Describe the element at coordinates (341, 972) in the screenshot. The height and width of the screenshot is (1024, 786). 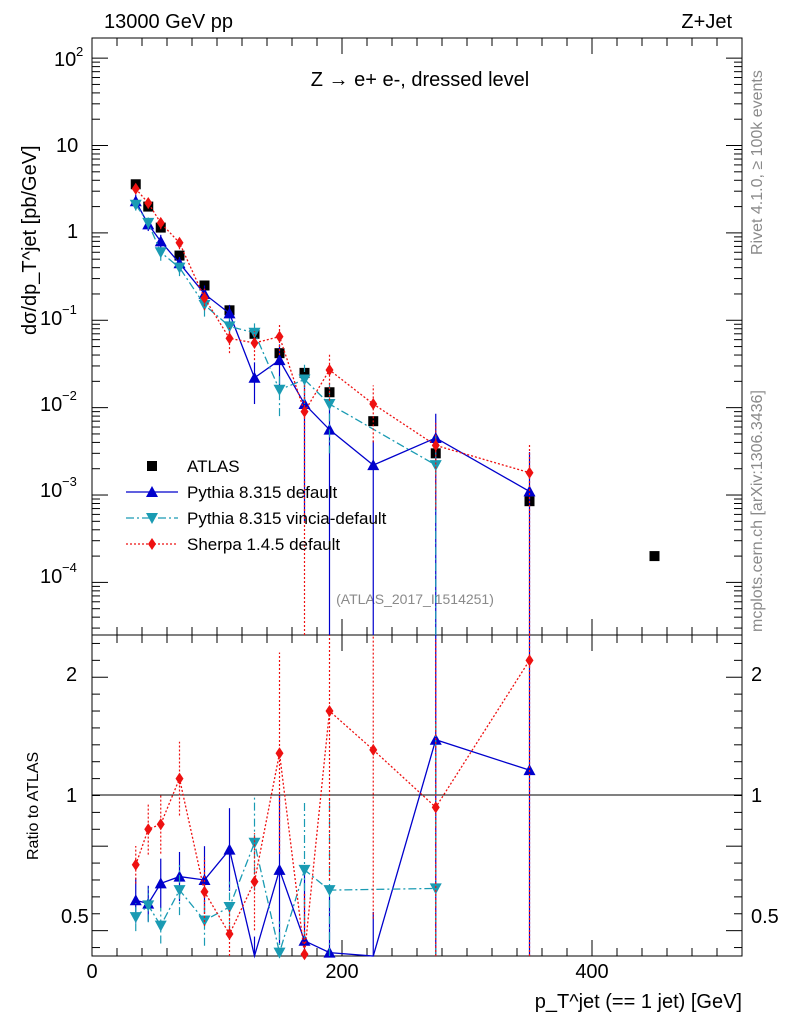
I see `x-tick-label-200: 200` at that location.